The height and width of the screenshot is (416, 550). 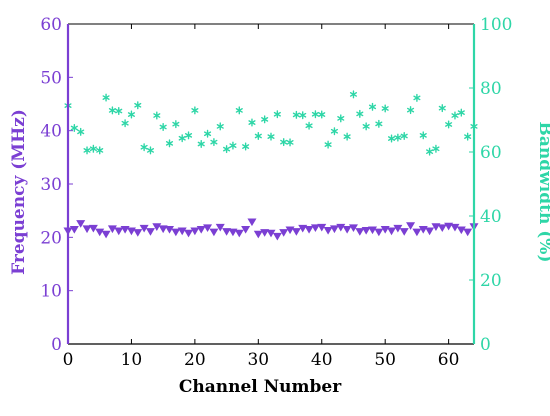 What do you see at coordinates (195, 360) in the screenshot?
I see `x-tick-label: 20` at bounding box center [195, 360].